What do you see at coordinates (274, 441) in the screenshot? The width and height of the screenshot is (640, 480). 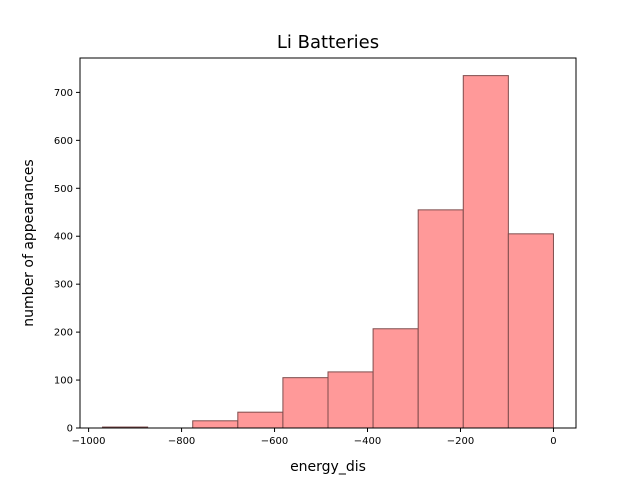 I see `x-tick-label: −600` at bounding box center [274, 441].